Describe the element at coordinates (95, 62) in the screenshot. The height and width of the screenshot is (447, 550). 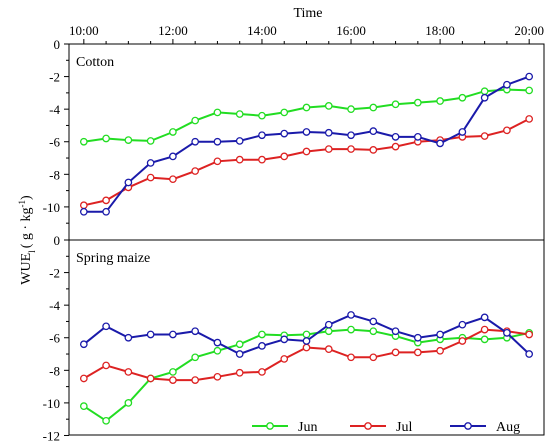
I see `panel-label: Cotton` at that location.